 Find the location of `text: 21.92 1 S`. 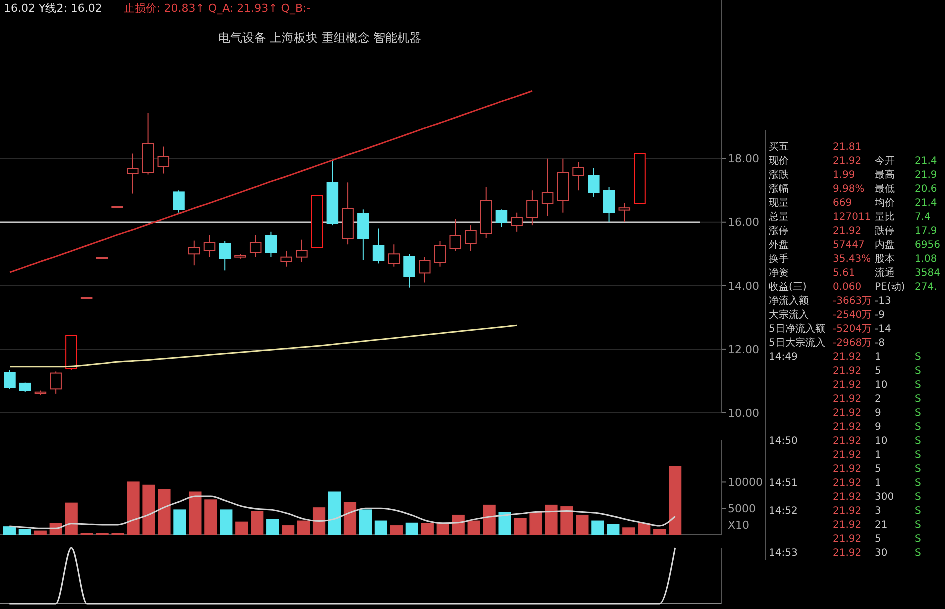

text: 21.92 1 S is located at coordinates (877, 455).